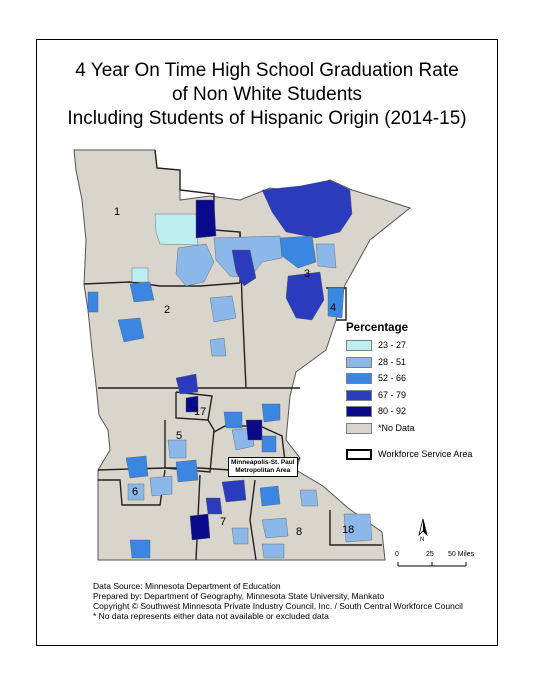  What do you see at coordinates (200, 412) in the screenshot?
I see `region-label-17: 17` at bounding box center [200, 412].